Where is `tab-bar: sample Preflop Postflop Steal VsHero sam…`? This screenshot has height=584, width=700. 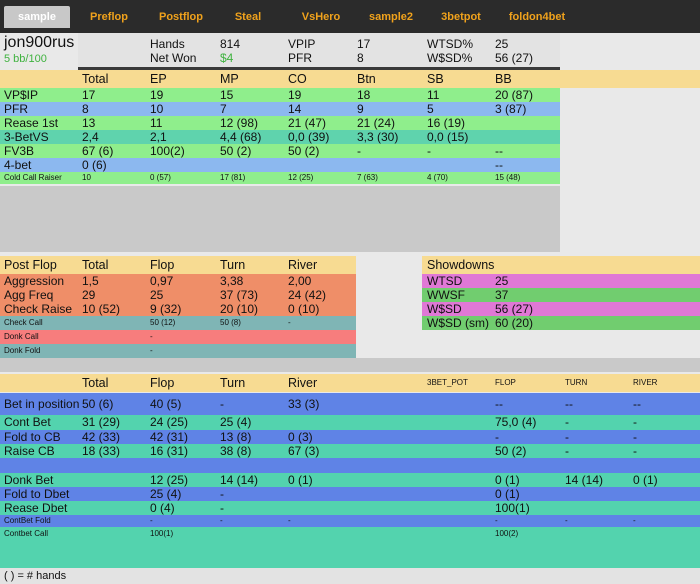 tab-bar: sample Preflop Postflop Steal VsHero sam… is located at coordinates (350, 16).